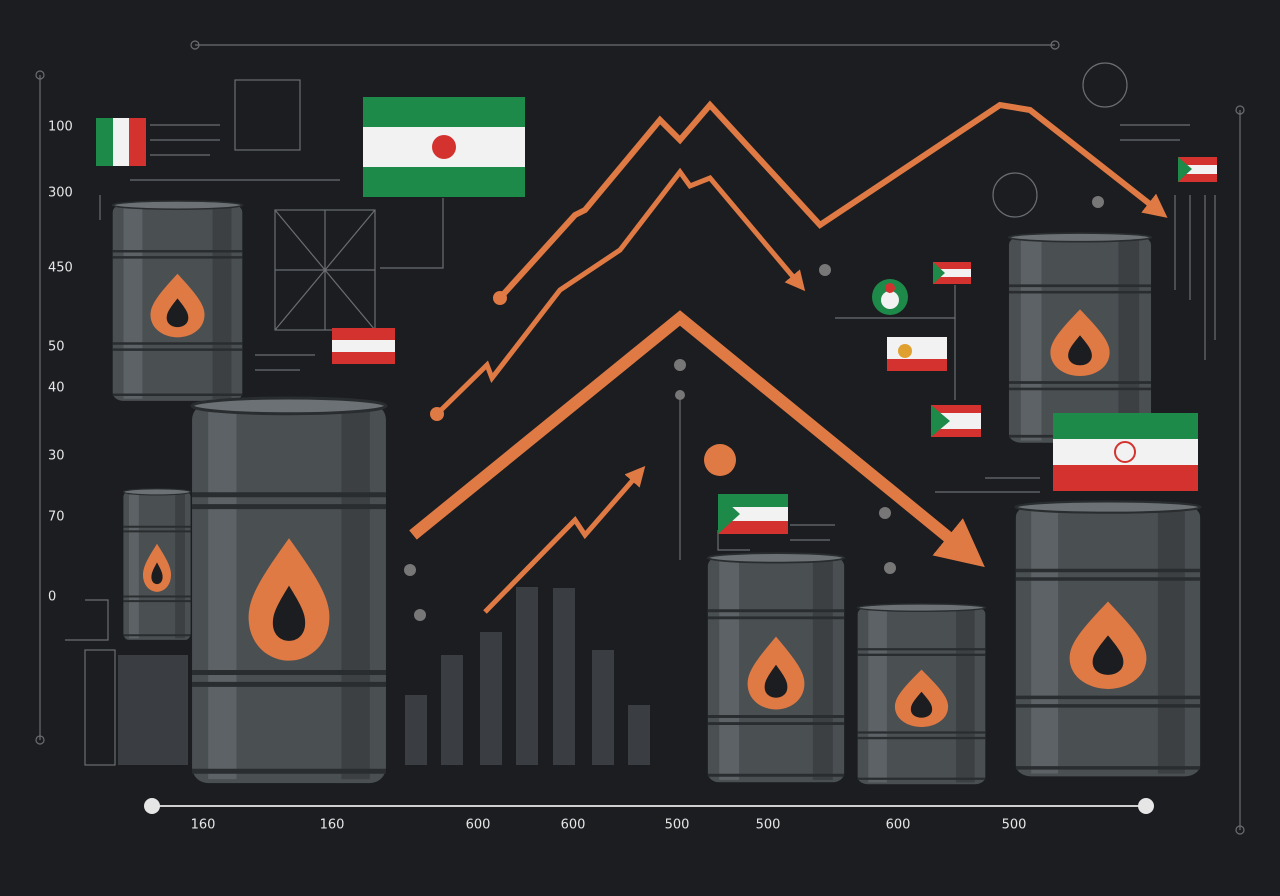 This screenshot has width=1280, height=896. I want to click on left-axis-label: 30, so click(56, 456).